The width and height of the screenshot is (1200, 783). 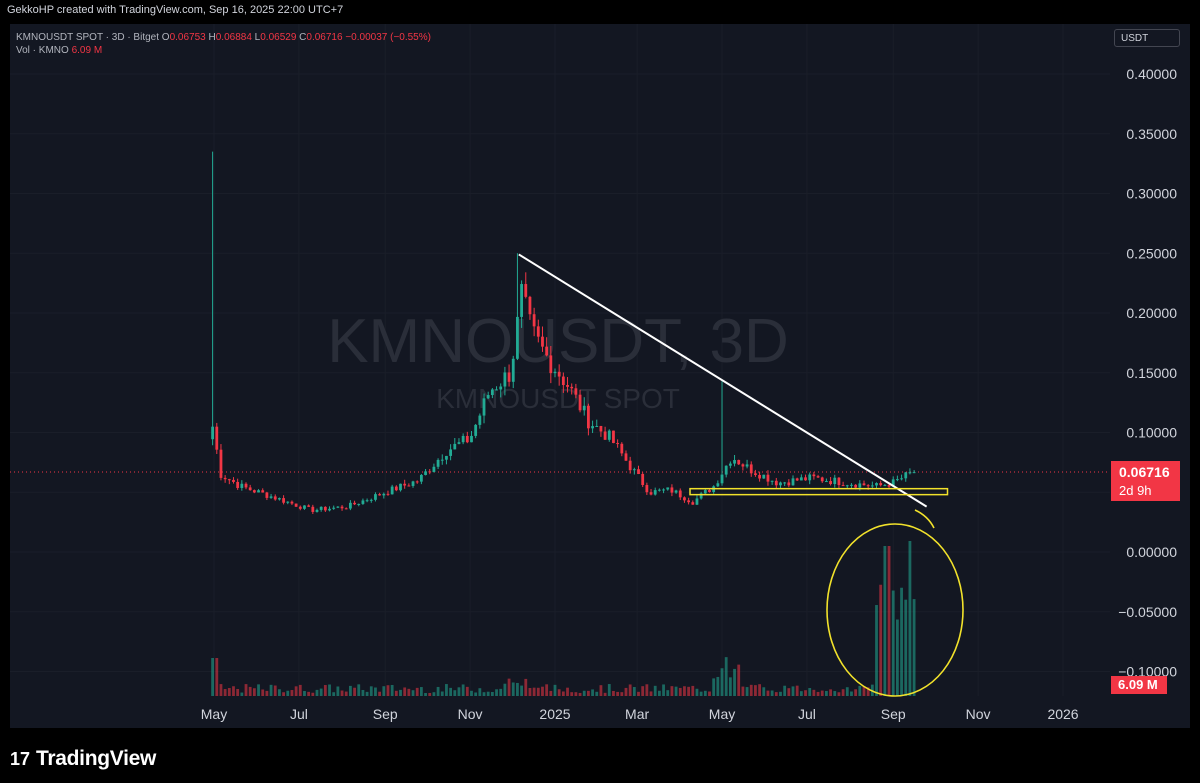 What do you see at coordinates (893, 714) in the screenshot?
I see `time-tick: Sep` at bounding box center [893, 714].